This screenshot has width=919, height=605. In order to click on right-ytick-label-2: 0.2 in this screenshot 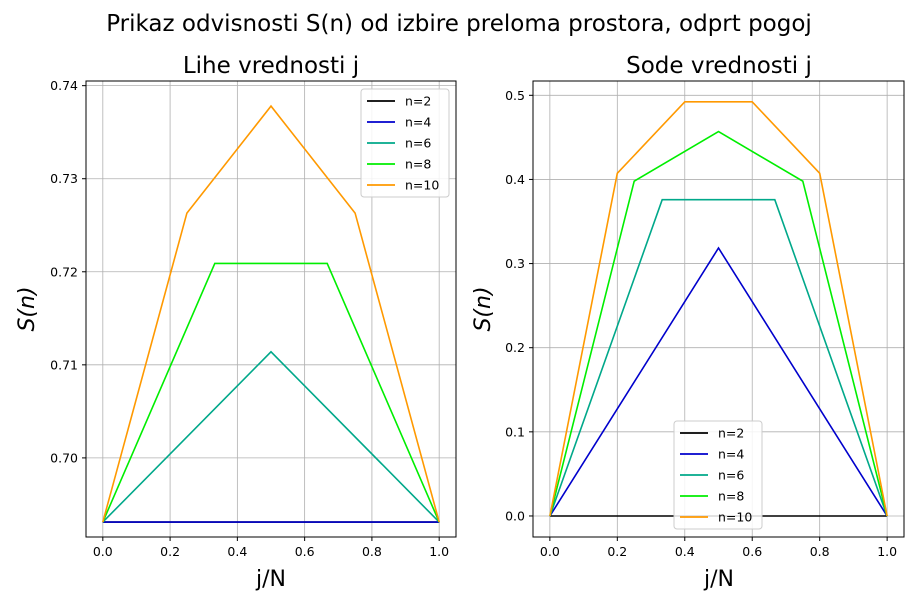, I will do `click(515, 347)`.